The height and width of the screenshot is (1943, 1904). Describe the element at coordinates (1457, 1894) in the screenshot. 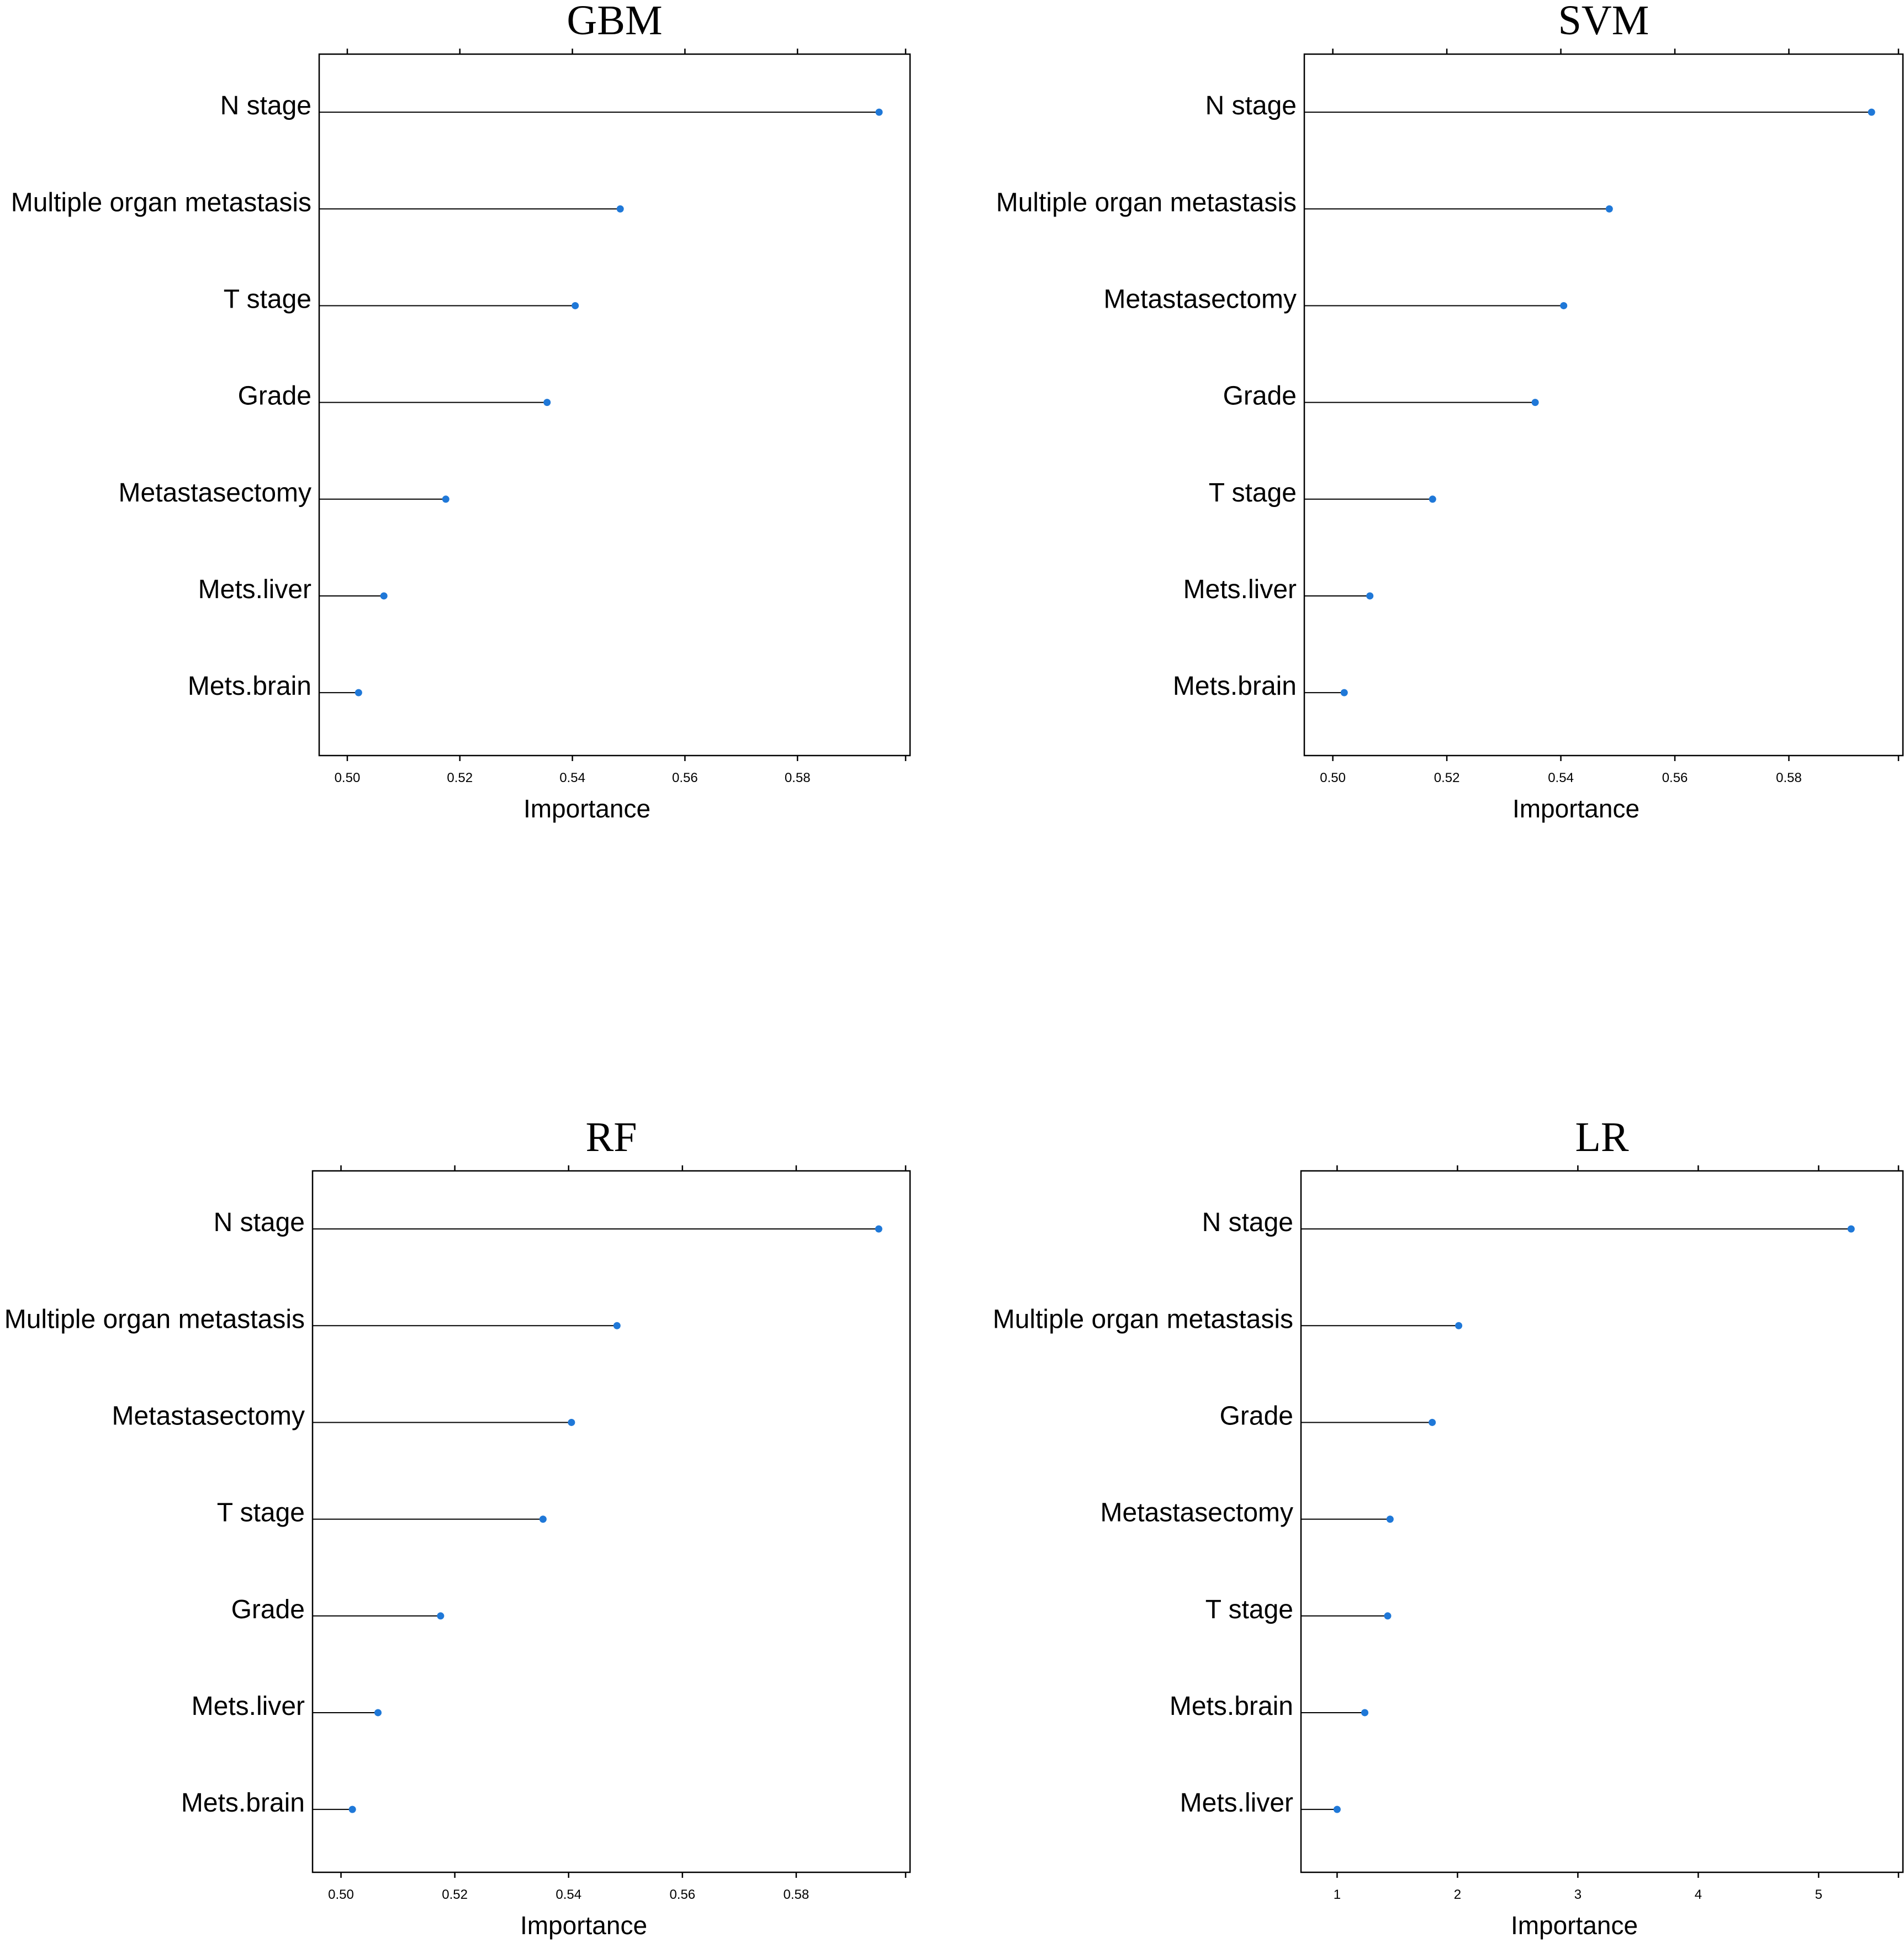

I see `x-tick-label: 2` at that location.